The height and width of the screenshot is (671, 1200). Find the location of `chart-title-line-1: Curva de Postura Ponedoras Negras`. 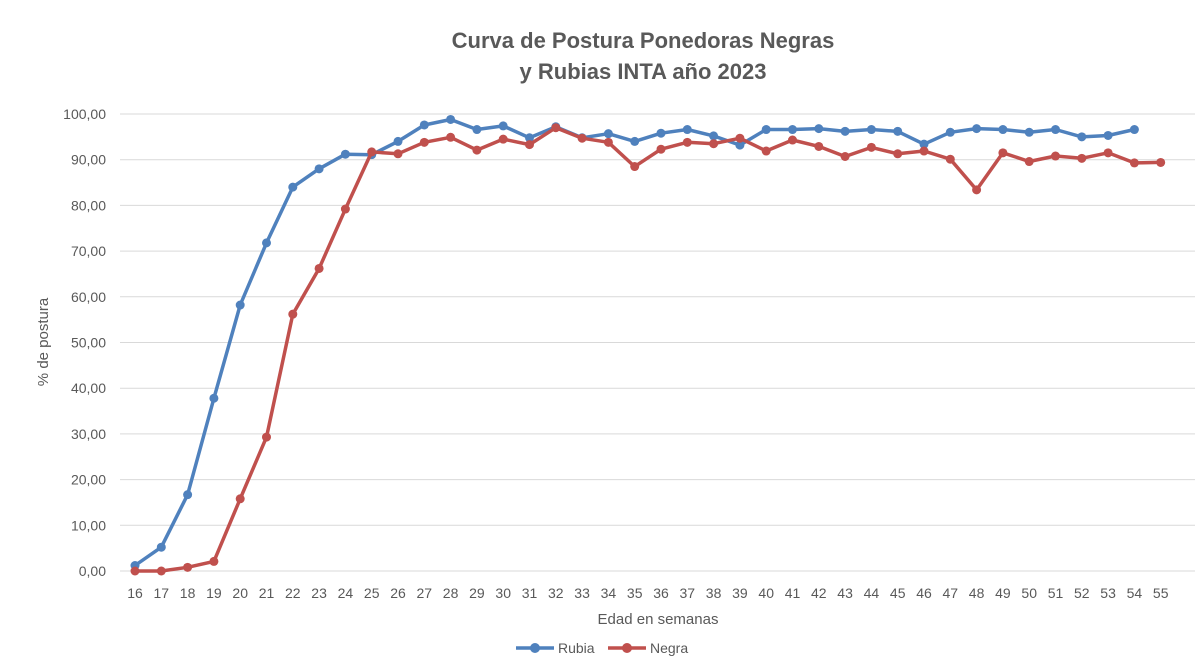

chart-title-line-1: Curva de Postura Ponedoras Negras is located at coordinates (643, 40).